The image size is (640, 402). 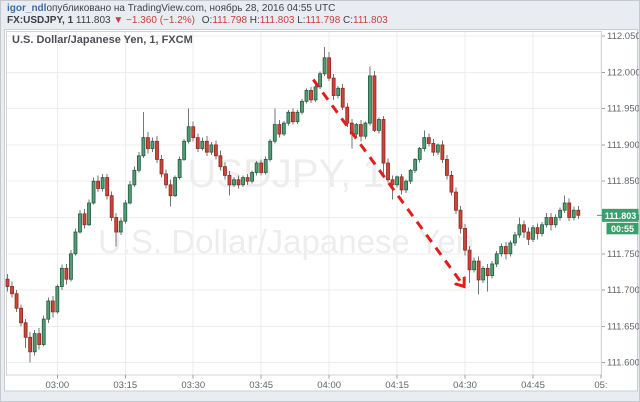 What do you see at coordinates (230, 20) in the screenshot?
I see `open-value: 111.798` at bounding box center [230, 20].